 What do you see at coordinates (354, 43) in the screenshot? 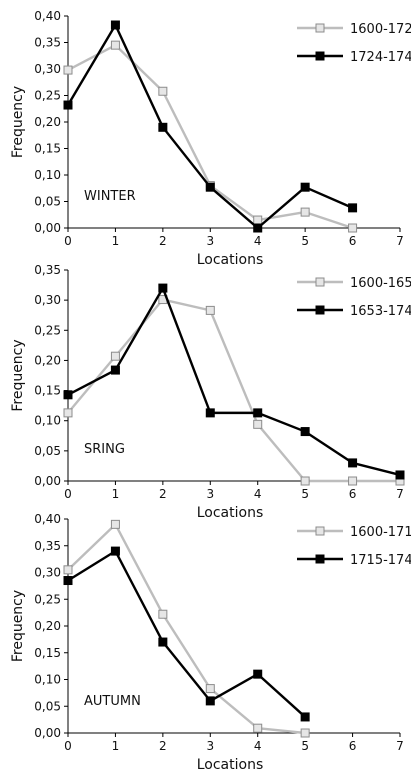
I see `legend: 1600-1723 1724-1749` at bounding box center [354, 43].